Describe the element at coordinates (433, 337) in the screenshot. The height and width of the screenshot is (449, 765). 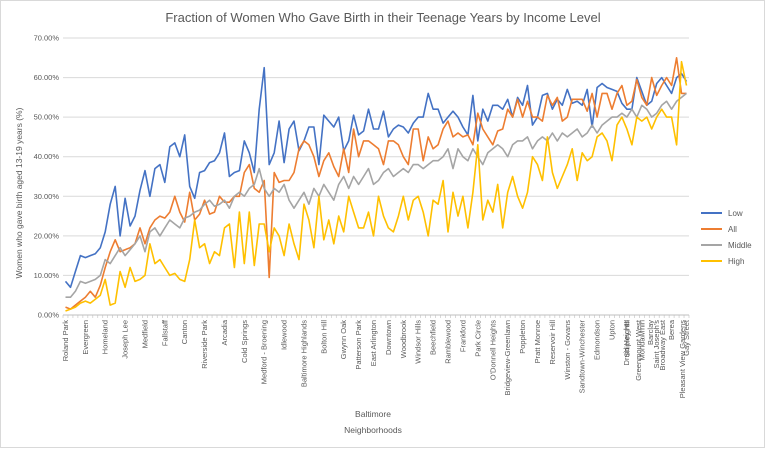
I see `x-tick-label: Beechfield` at that location.